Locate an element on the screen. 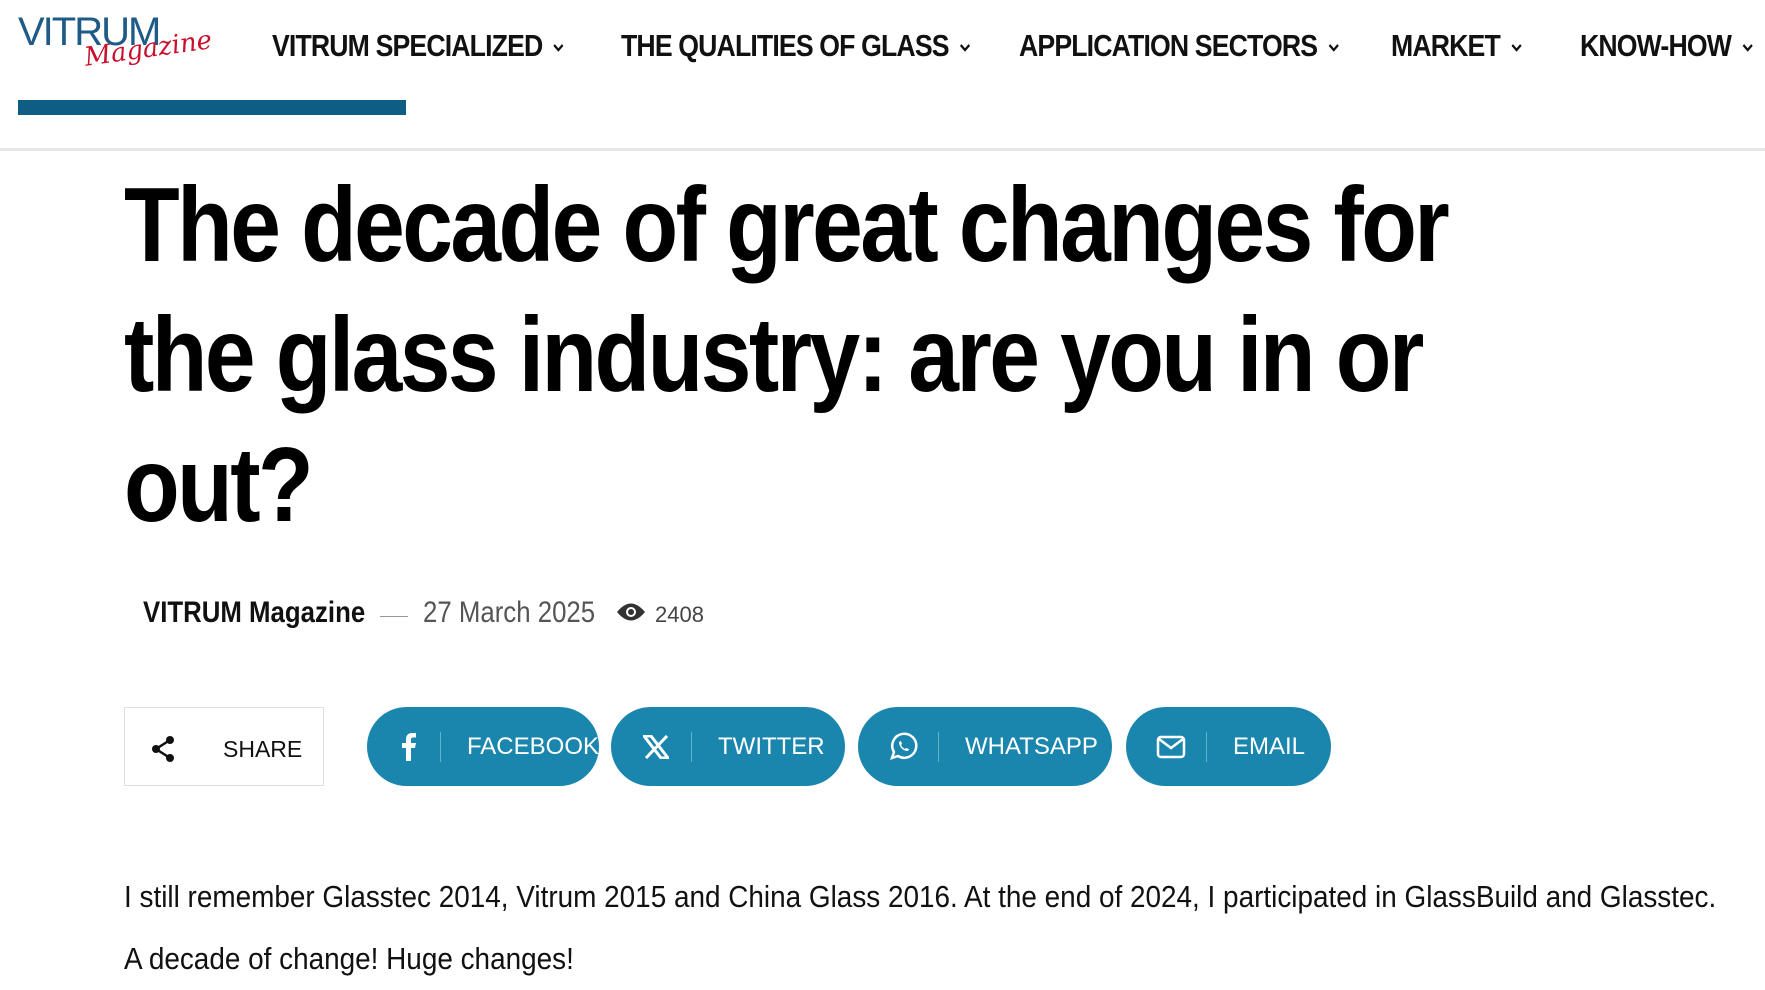 This screenshot has width=1765, height=990. share-box: SHARE is located at coordinates (224, 746).